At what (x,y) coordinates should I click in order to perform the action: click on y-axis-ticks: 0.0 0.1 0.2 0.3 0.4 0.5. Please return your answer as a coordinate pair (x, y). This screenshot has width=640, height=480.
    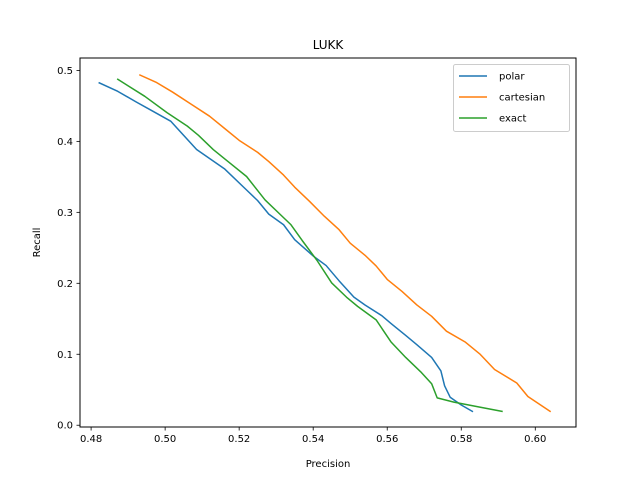
    Looking at the image, I should click on (68, 249).